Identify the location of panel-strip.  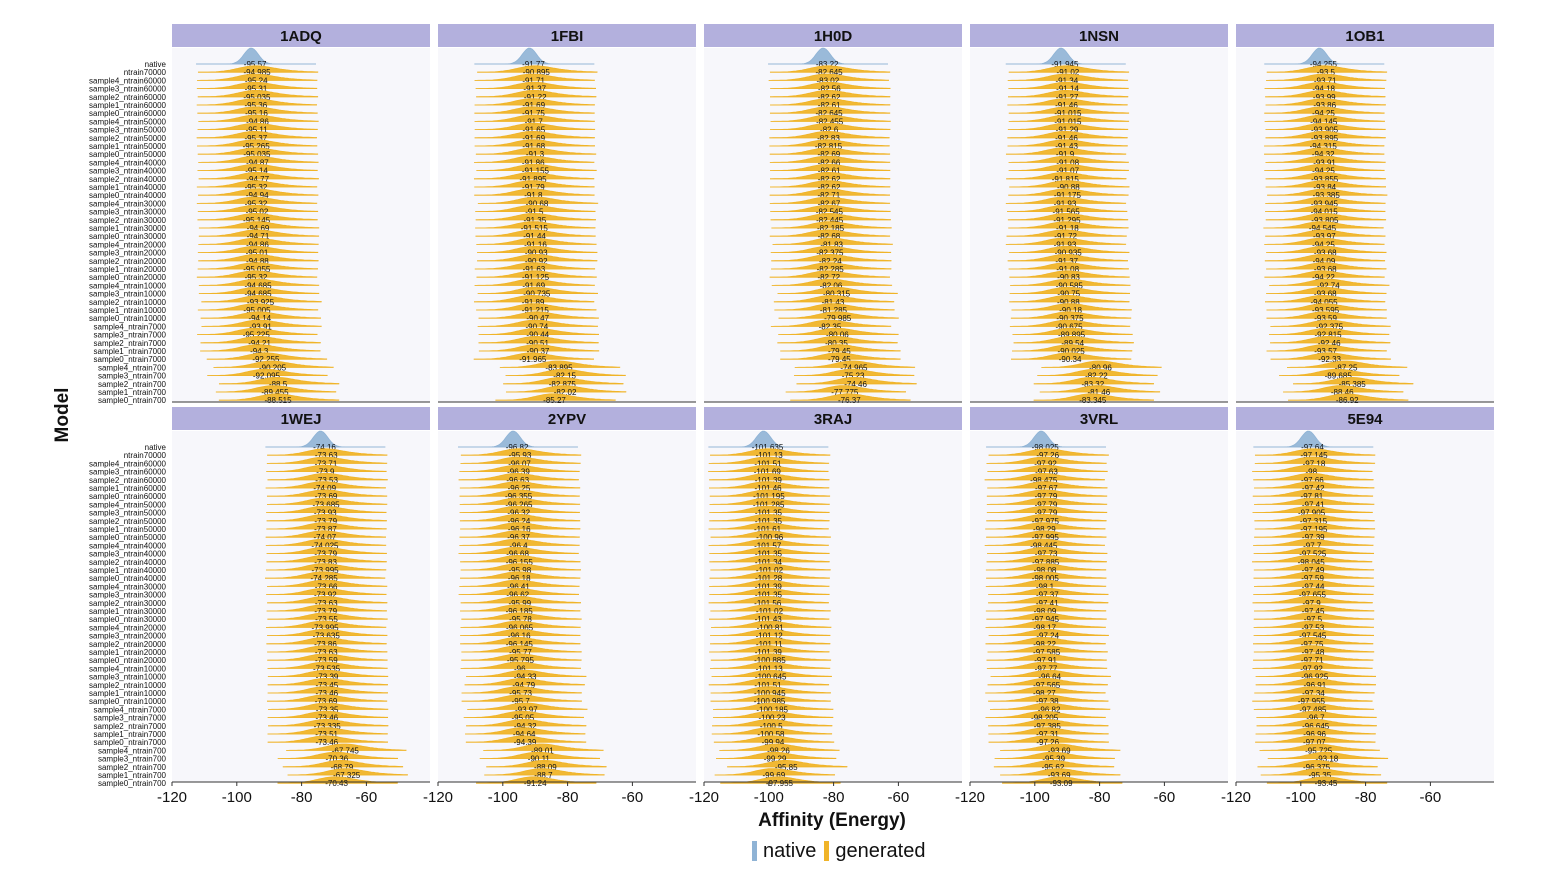
(1365, 418).